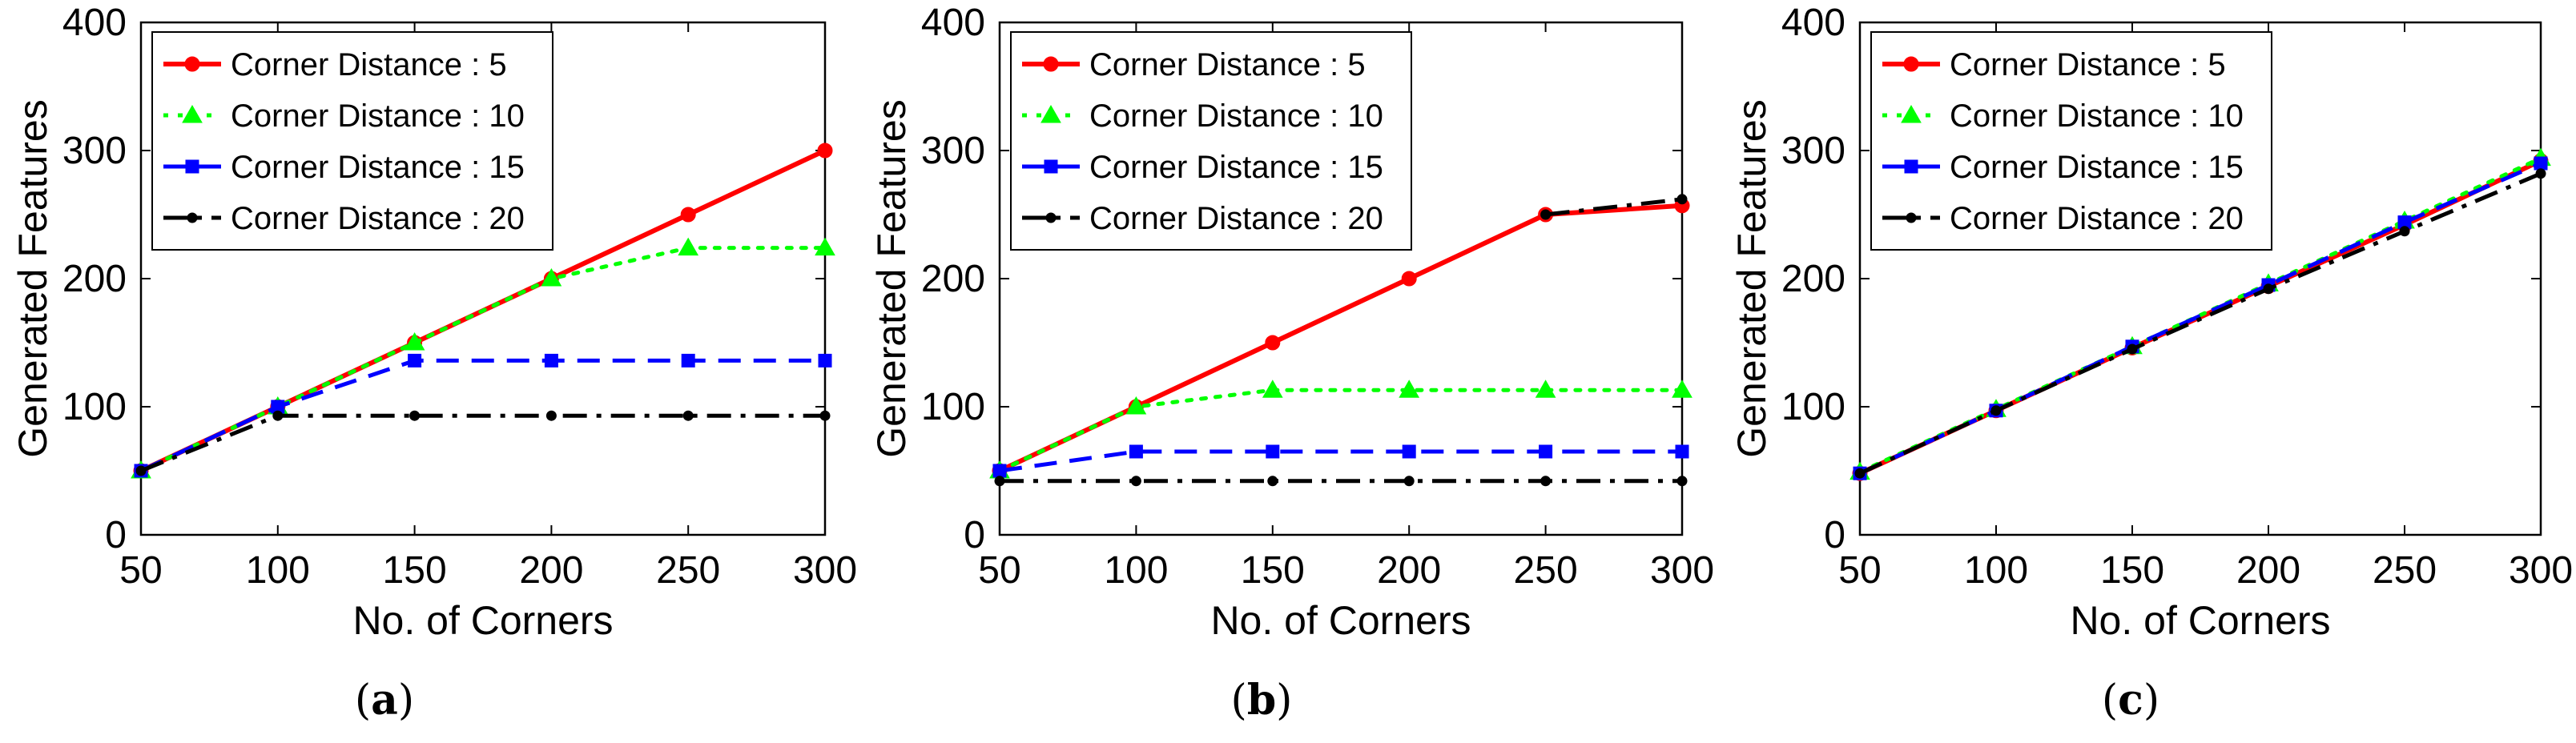 The image size is (2576, 743). What do you see at coordinates (344, 218) in the screenshot?
I see `legend-entry: Corner Distance : 20` at bounding box center [344, 218].